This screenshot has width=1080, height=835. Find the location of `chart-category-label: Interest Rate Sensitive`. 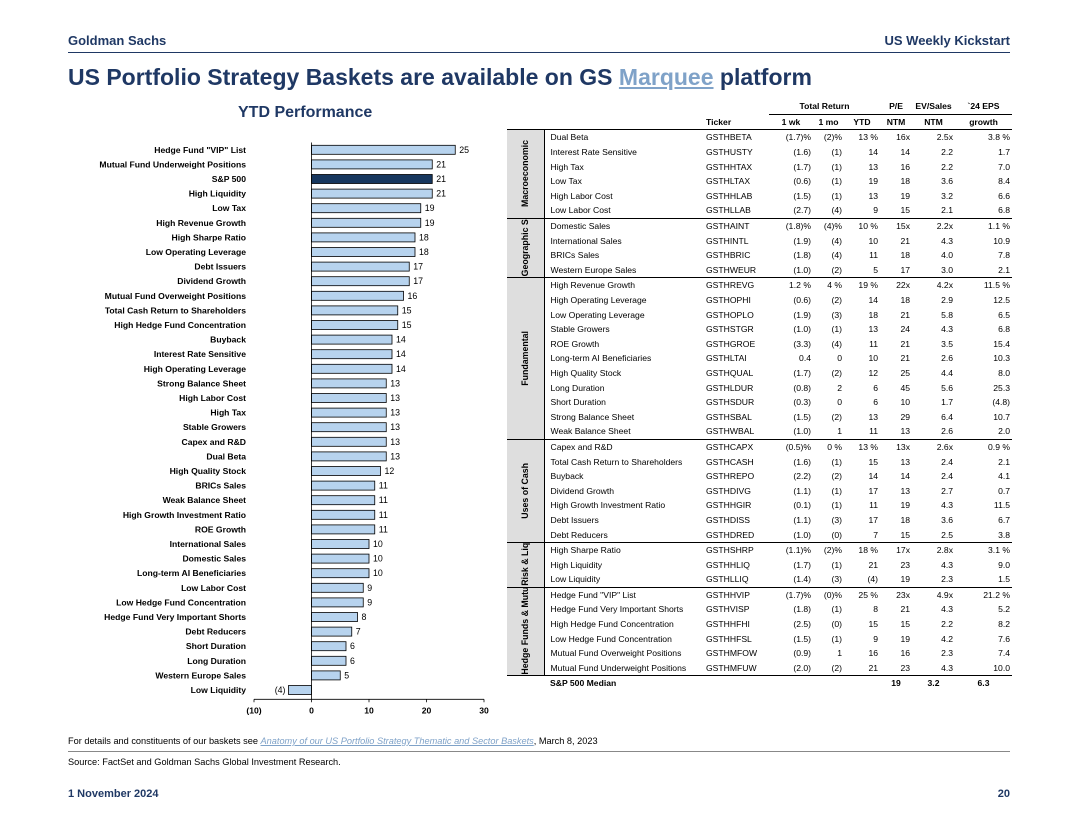

chart-category-label: Interest Rate Sensitive is located at coordinates (200, 354).